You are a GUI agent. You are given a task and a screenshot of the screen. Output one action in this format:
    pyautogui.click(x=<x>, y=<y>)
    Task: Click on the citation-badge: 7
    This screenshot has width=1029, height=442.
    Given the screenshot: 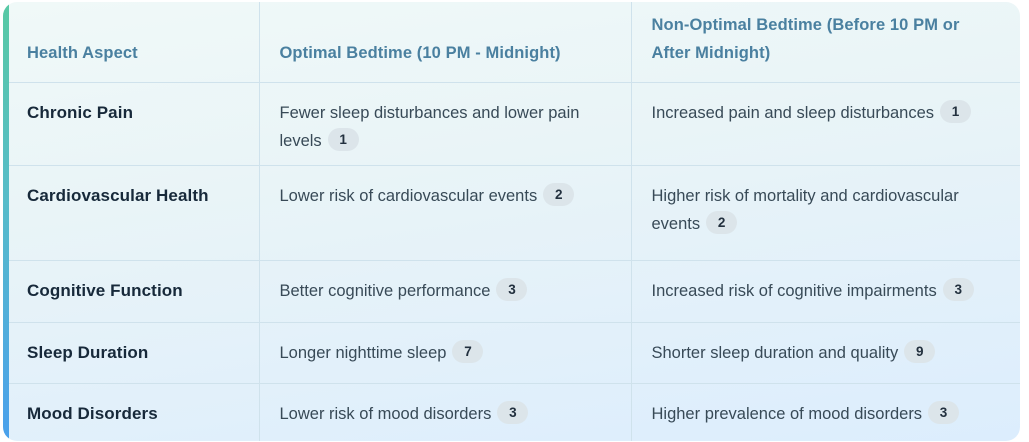 What is the action you would take?
    pyautogui.click(x=468, y=351)
    